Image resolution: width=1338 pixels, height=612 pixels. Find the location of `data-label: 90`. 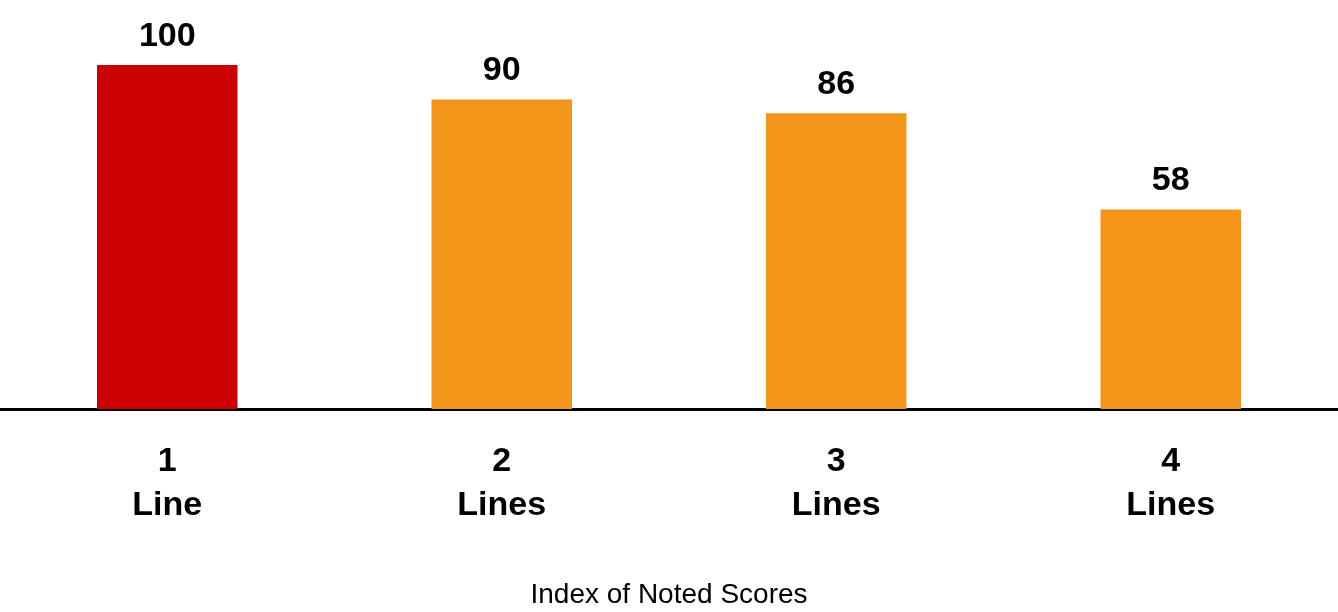

data-label: 90 is located at coordinates (501, 68).